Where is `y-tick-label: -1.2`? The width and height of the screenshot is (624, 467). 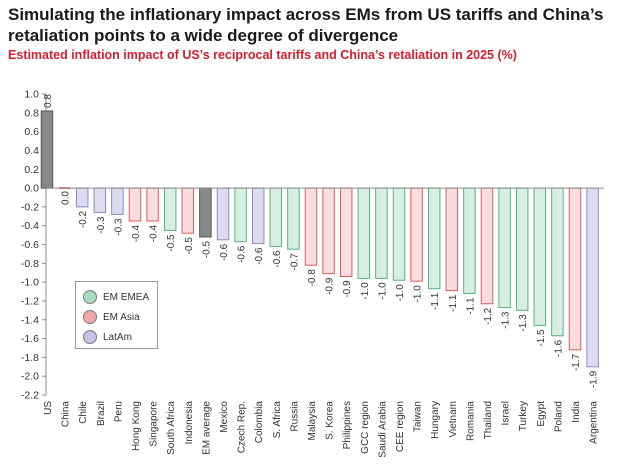 y-tick-label: -1.2 is located at coordinates (30, 301).